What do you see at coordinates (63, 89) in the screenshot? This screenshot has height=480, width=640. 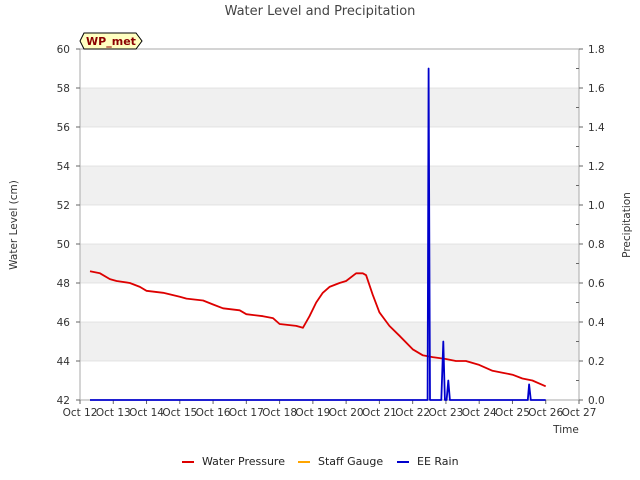 I see `left-y-tick-label: 58` at bounding box center [63, 89].